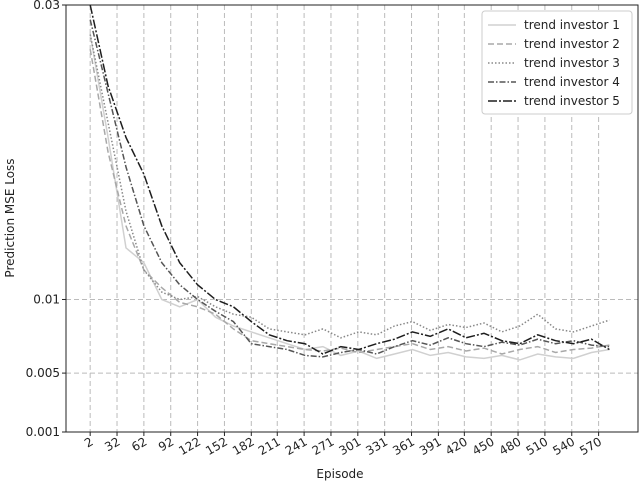 This screenshot has width=640, height=483. I want to click on x-tick-label: 122, so click(189, 446).